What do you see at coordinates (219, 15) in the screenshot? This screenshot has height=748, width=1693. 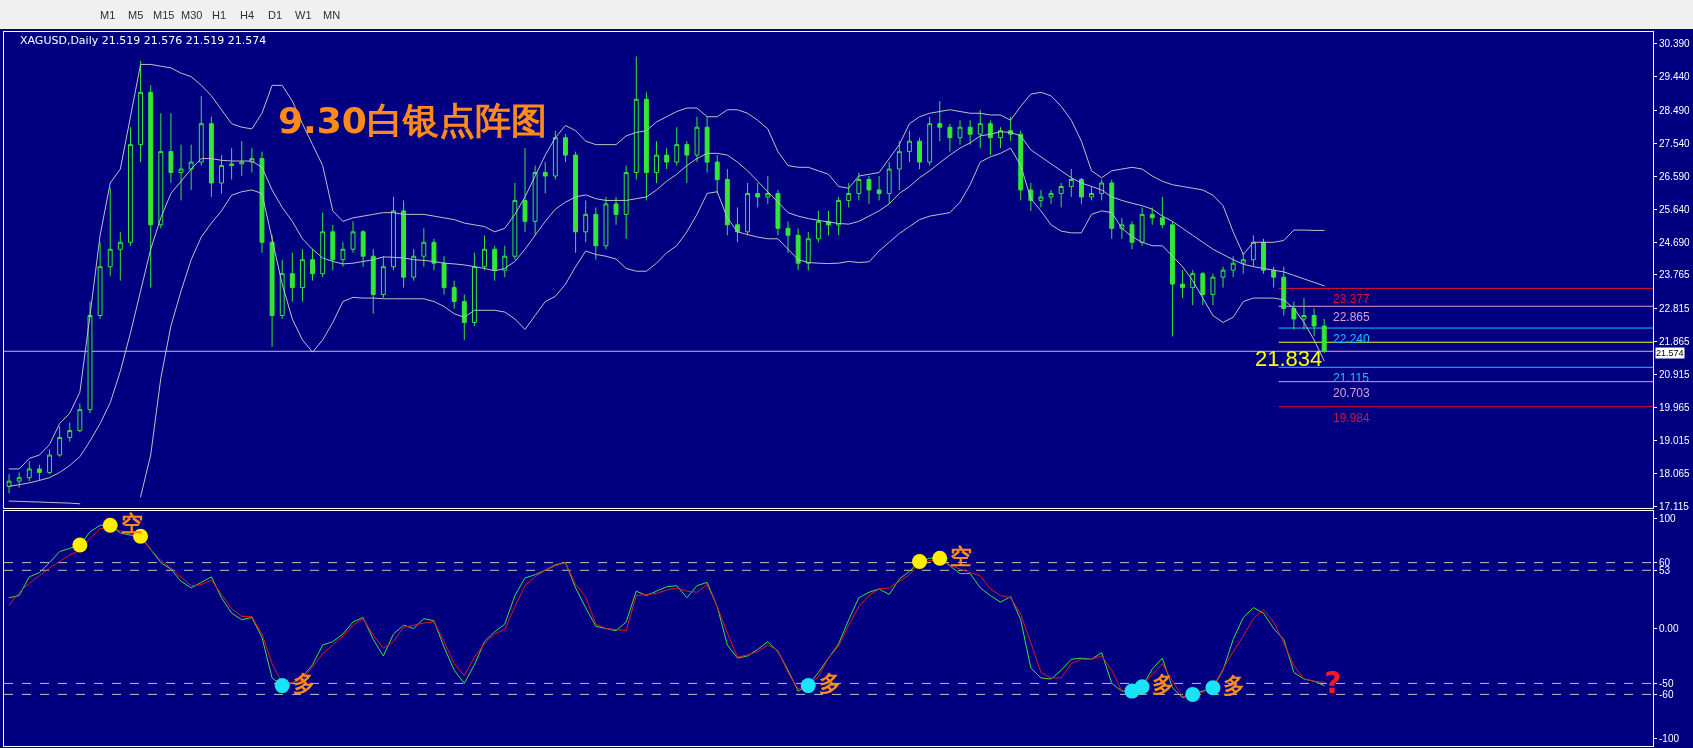 I see `text: H1` at bounding box center [219, 15].